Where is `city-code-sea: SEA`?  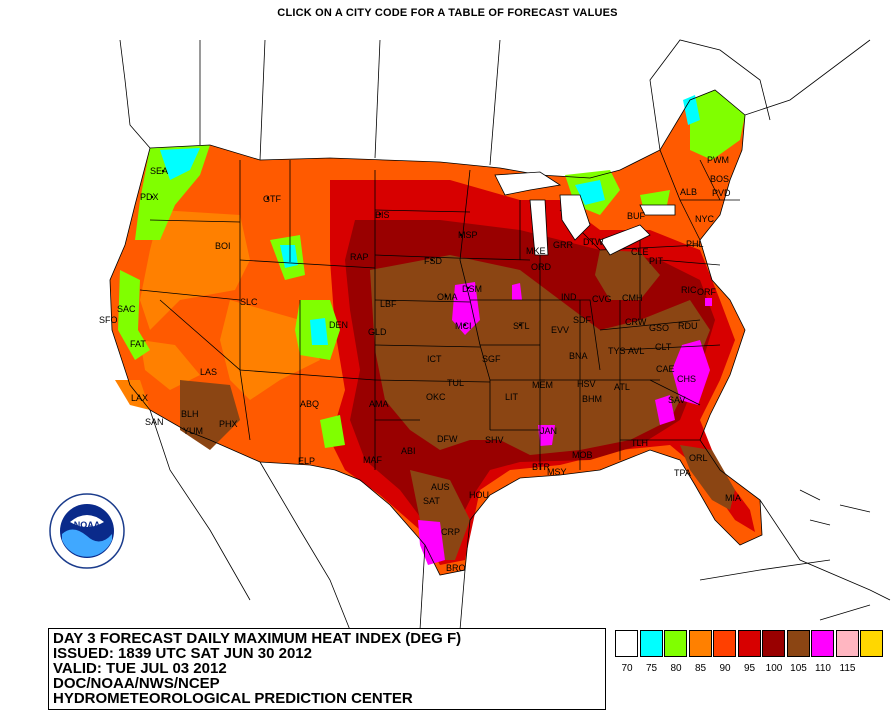
city-code-sea: SEA is located at coordinates (159, 171).